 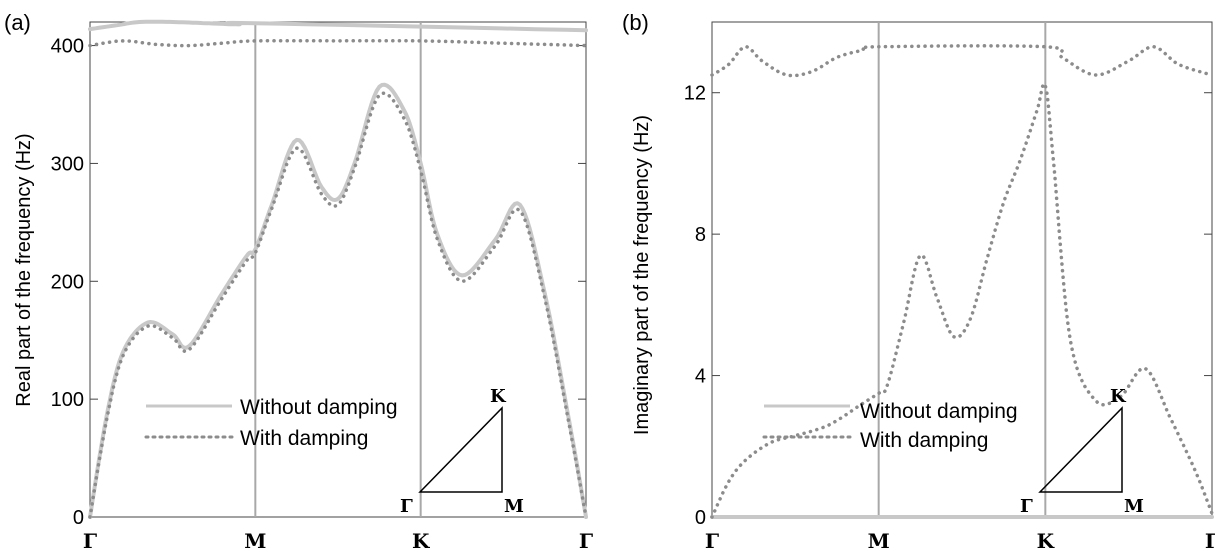 I want to click on panel-a-dividers, so click(x=338, y=269).